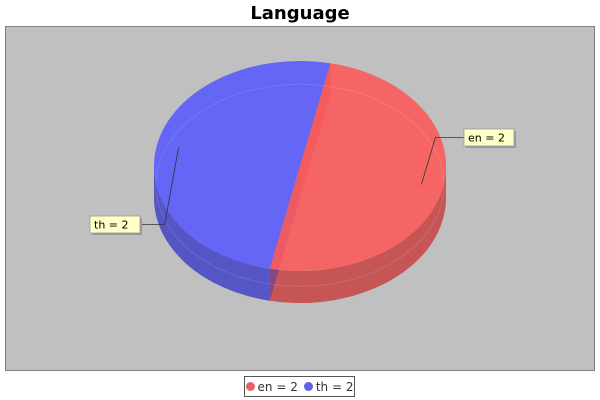  Describe the element at coordinates (442, 161) in the screenshot. I see `label-leader-en` at that location.